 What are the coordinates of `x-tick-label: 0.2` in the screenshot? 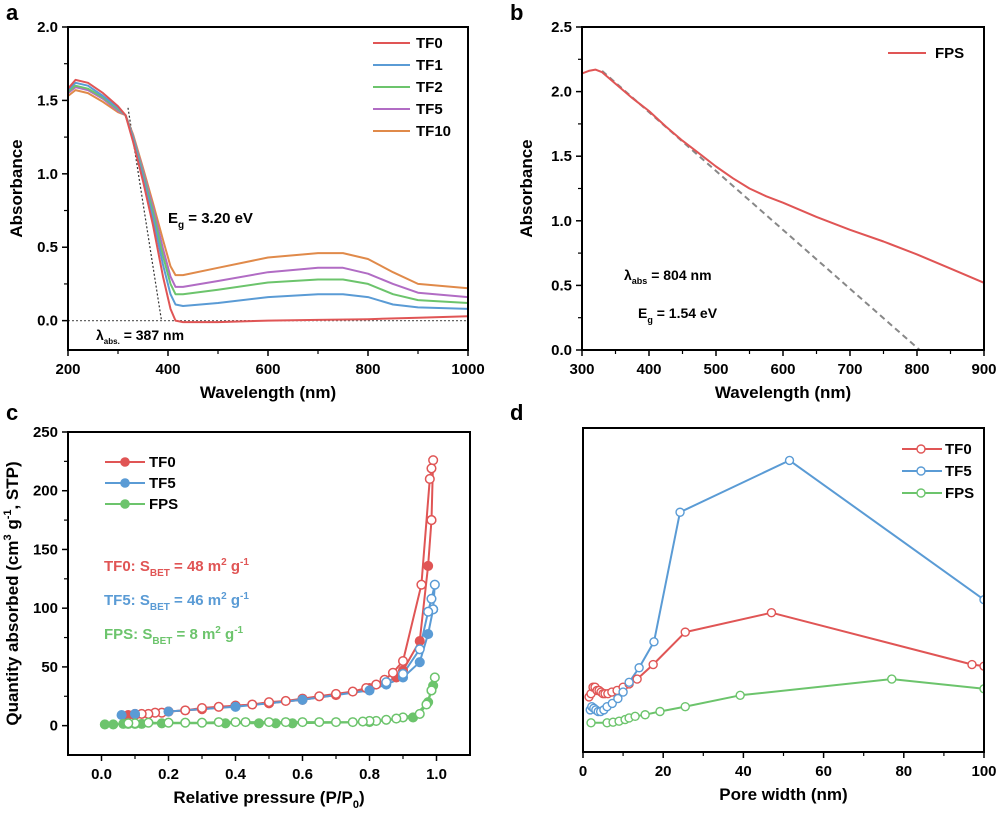 It's located at (168, 774).